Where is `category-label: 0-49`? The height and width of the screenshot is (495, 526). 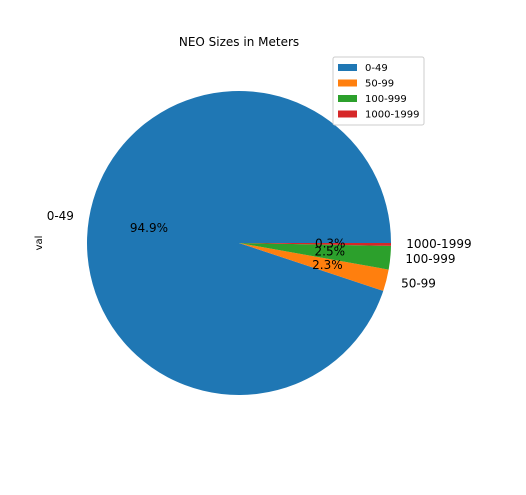 category-label: 0-49 is located at coordinates (60, 216).